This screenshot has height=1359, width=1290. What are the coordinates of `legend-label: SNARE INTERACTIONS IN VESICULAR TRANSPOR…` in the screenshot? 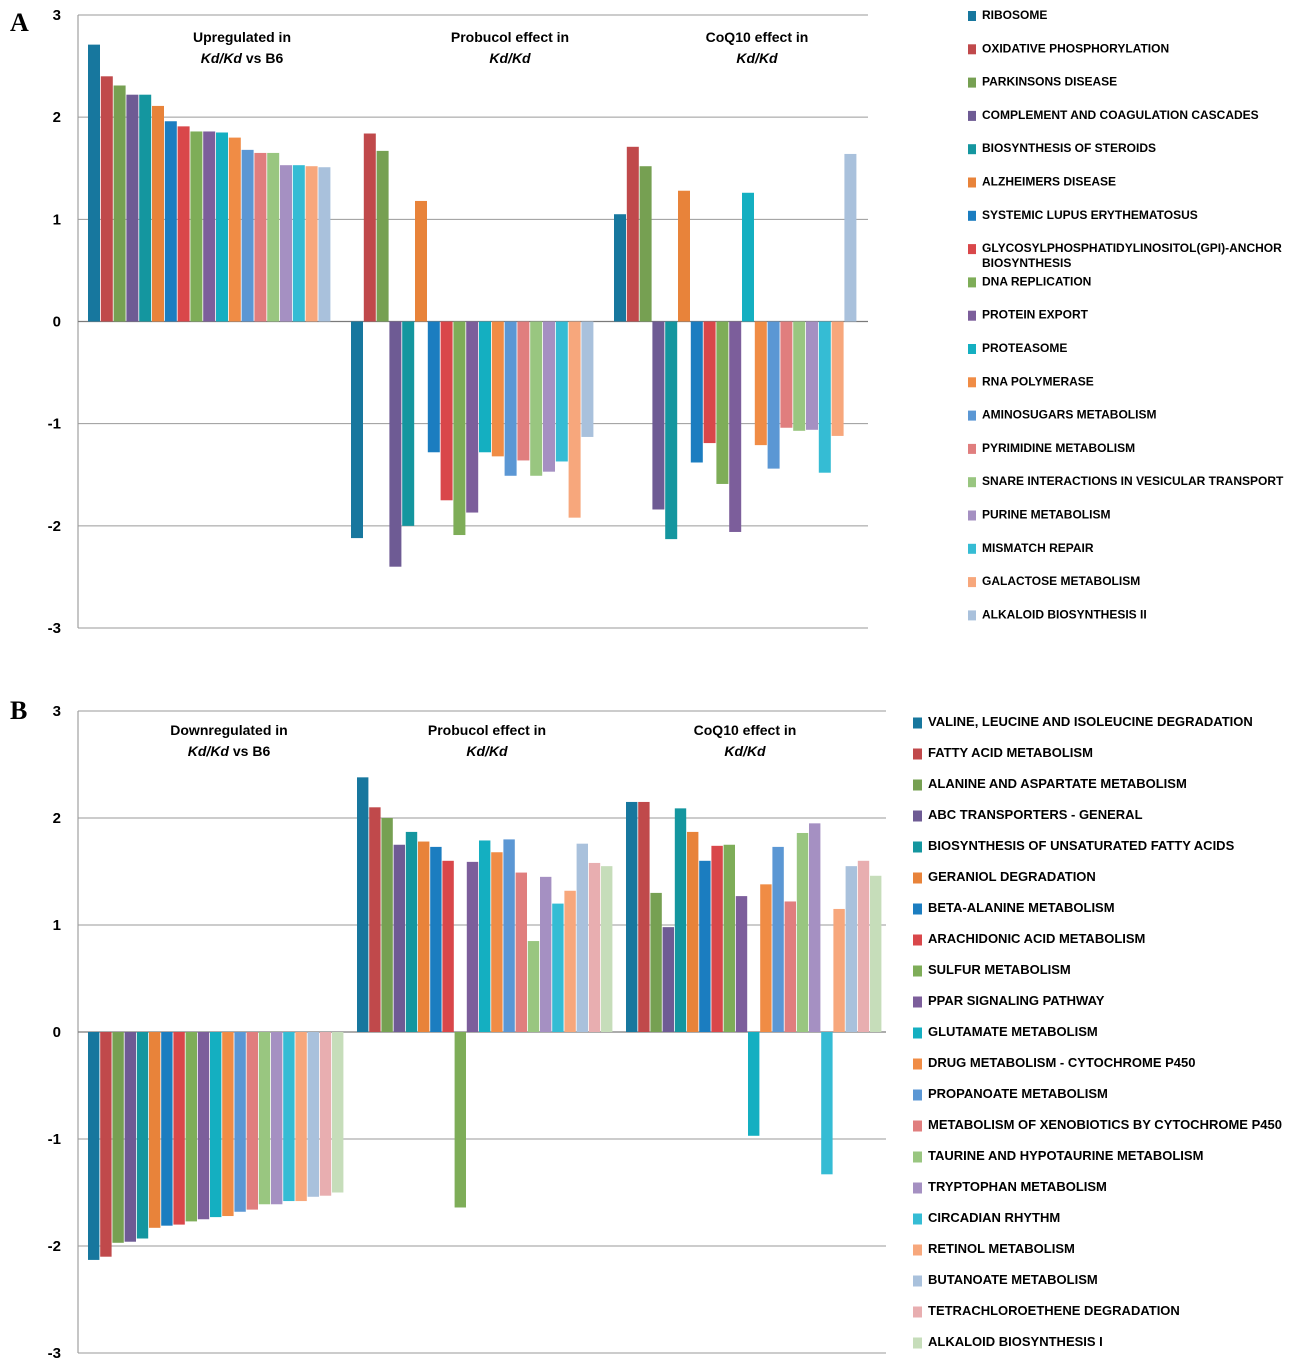 It's located at (1133, 481).